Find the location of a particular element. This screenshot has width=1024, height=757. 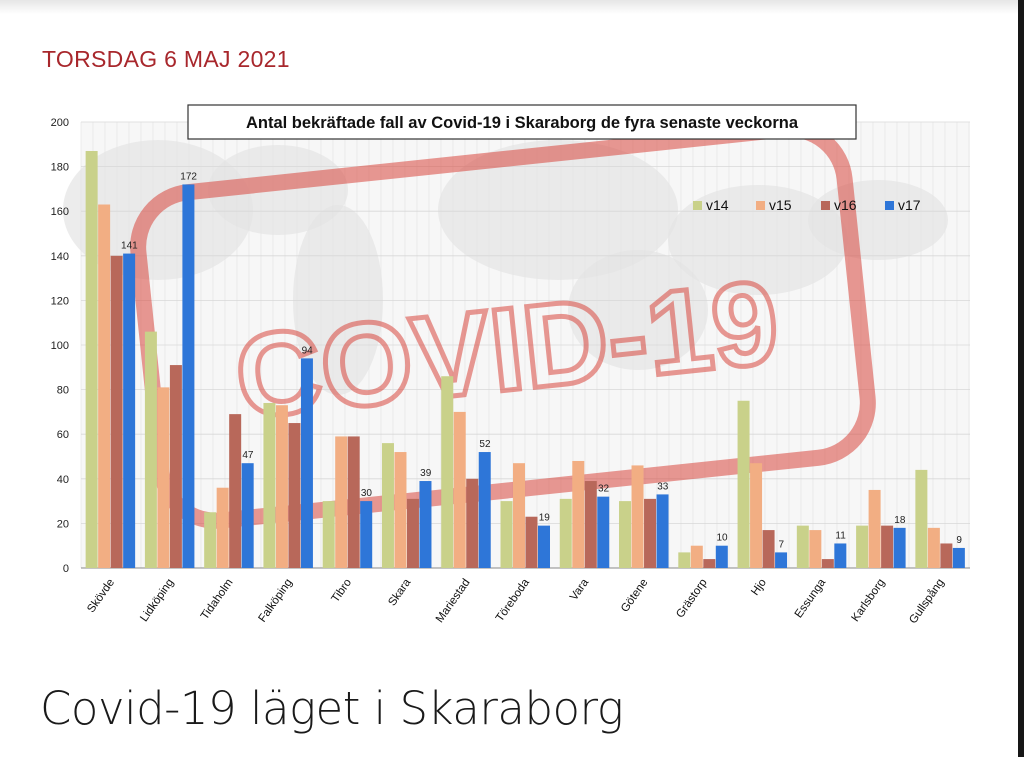

data-label: 10 is located at coordinates (722, 538).